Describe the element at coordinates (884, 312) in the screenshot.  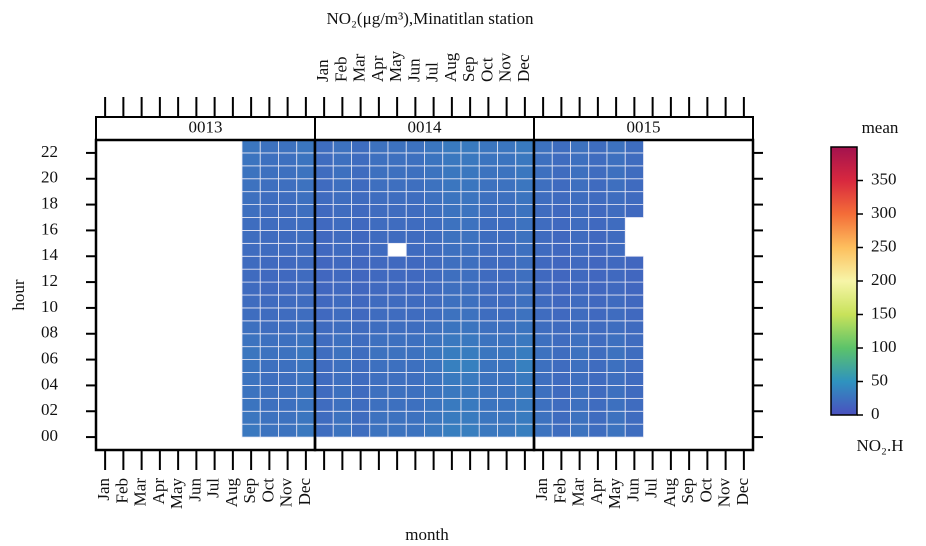
I see `colorbar-tick-label: 150` at that location.